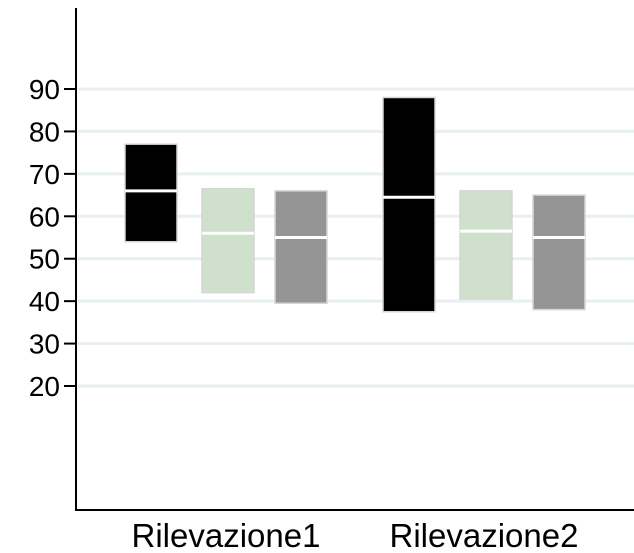 Image resolution: width=634 pixels, height=553 pixels. What do you see at coordinates (151, 193) in the screenshot?
I see `box-s1-rilevazione1` at bounding box center [151, 193].